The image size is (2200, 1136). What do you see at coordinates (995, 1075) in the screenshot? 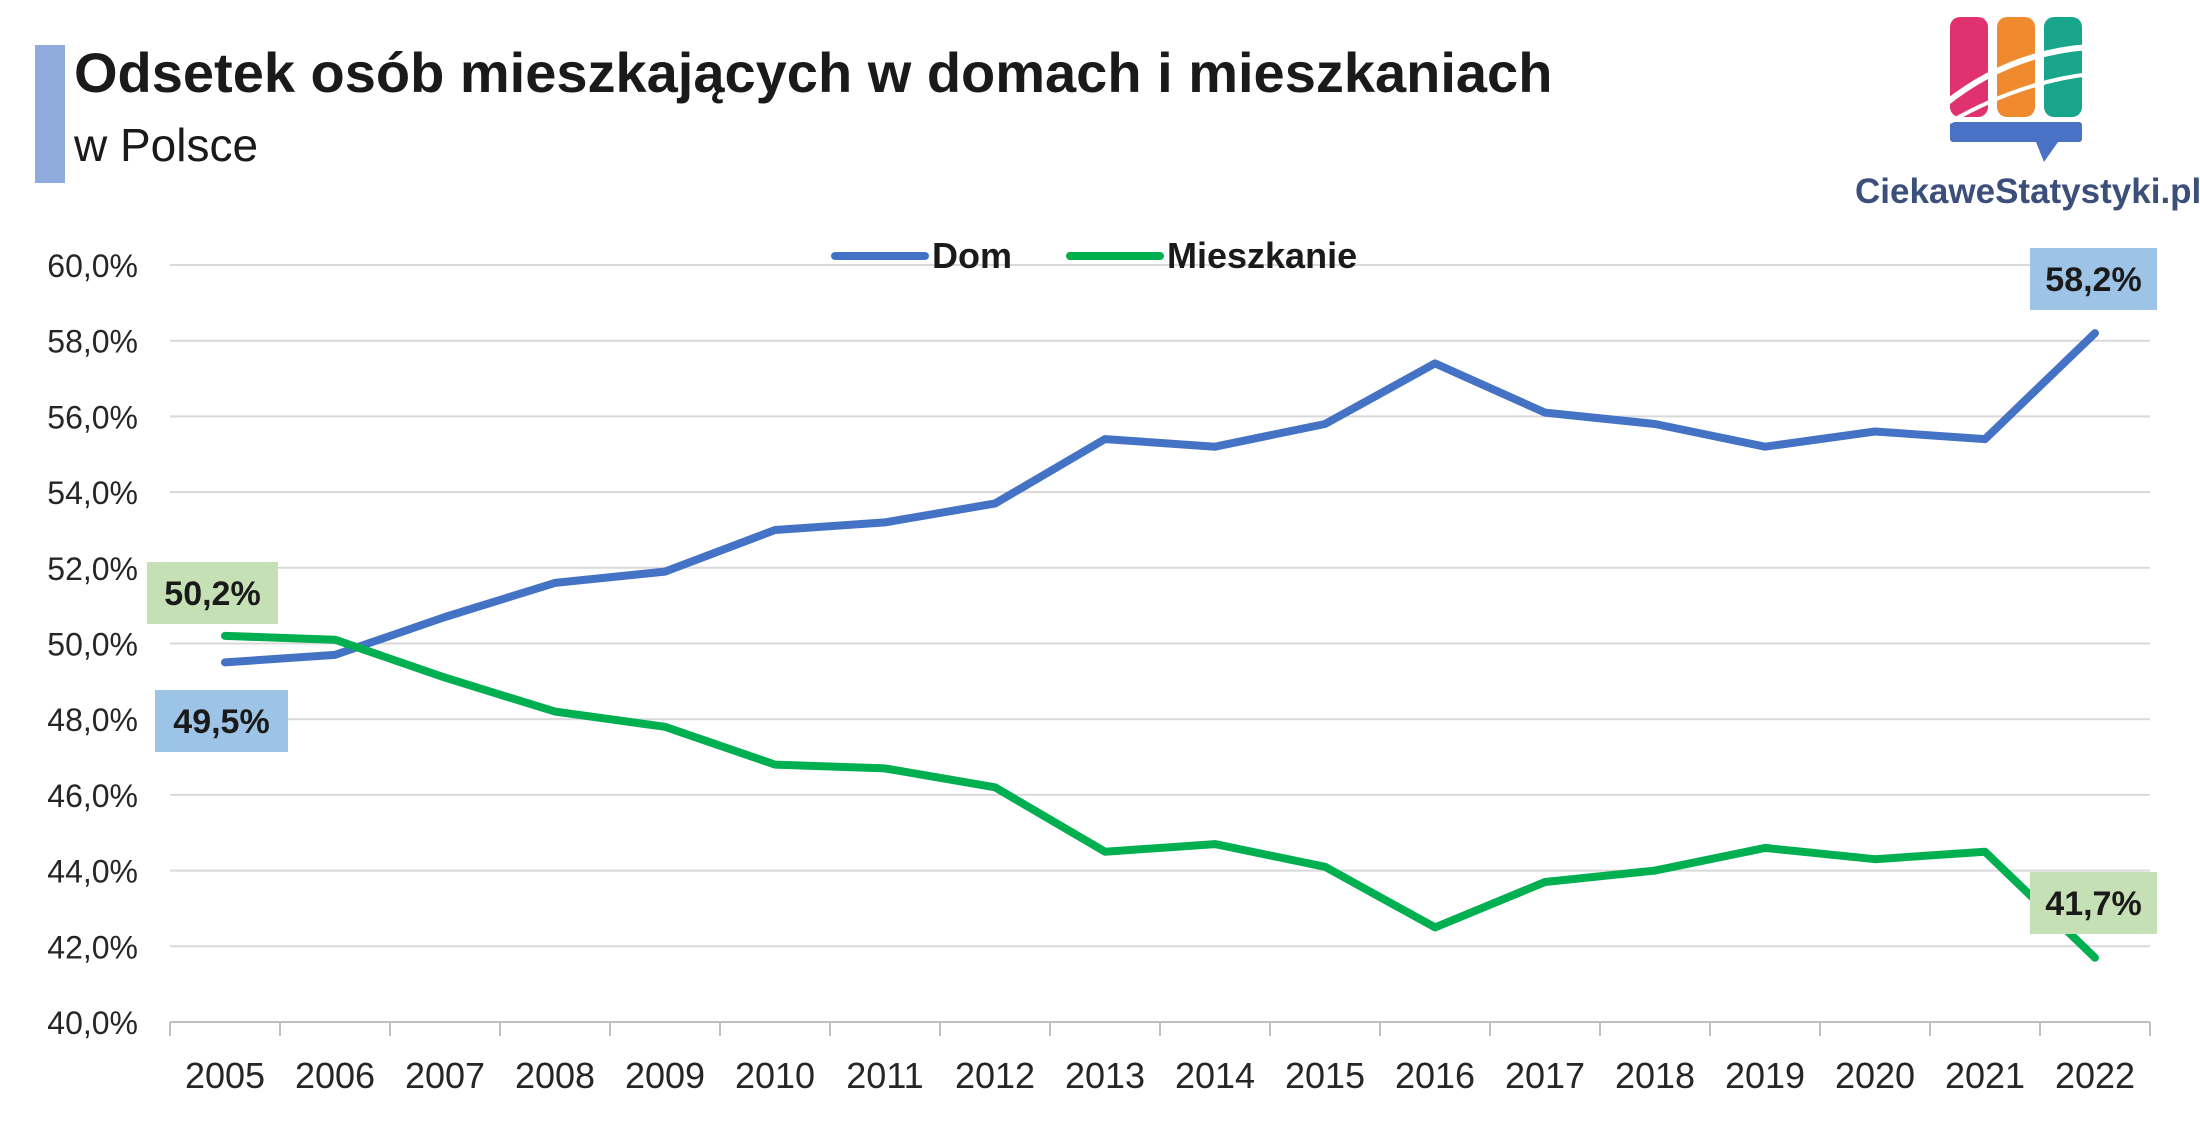
I see `x-tick-label: 2012` at bounding box center [995, 1075].